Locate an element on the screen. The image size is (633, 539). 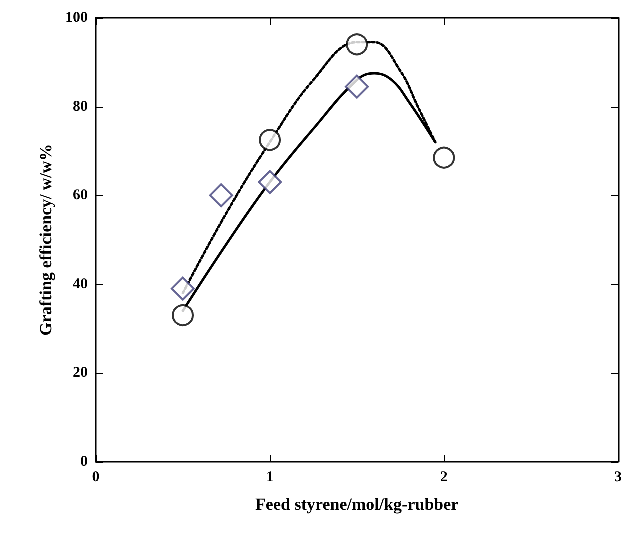
y-tick-label: 0 is located at coordinates (84, 462).